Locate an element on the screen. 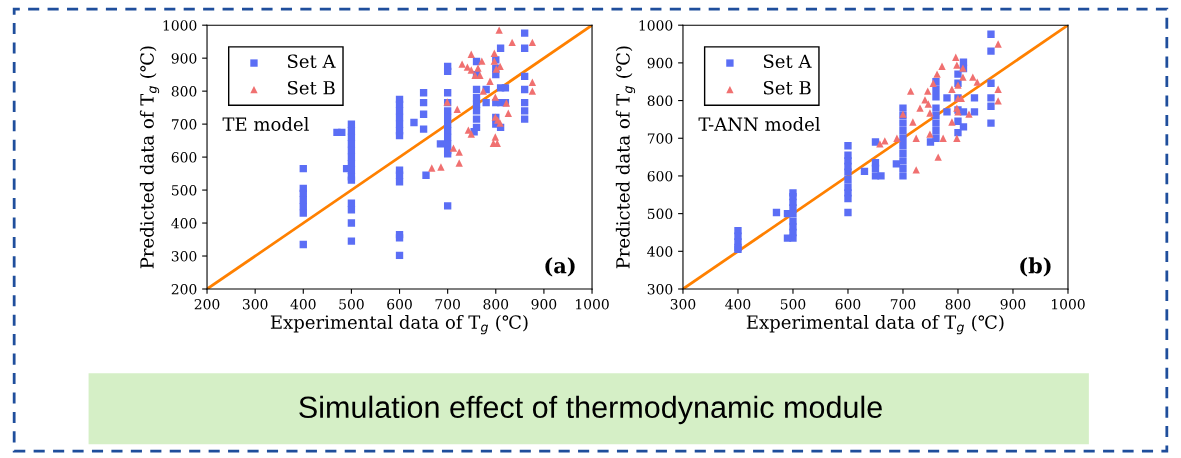  y-tick-label: 200 is located at coordinates (184, 289).